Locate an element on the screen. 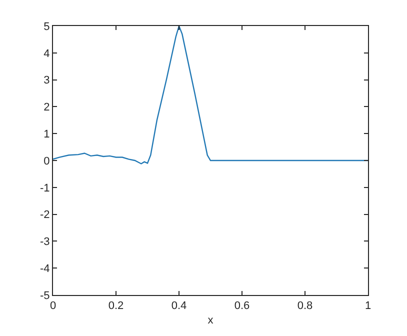  y-tick-label: 1 is located at coordinates (47, 134).